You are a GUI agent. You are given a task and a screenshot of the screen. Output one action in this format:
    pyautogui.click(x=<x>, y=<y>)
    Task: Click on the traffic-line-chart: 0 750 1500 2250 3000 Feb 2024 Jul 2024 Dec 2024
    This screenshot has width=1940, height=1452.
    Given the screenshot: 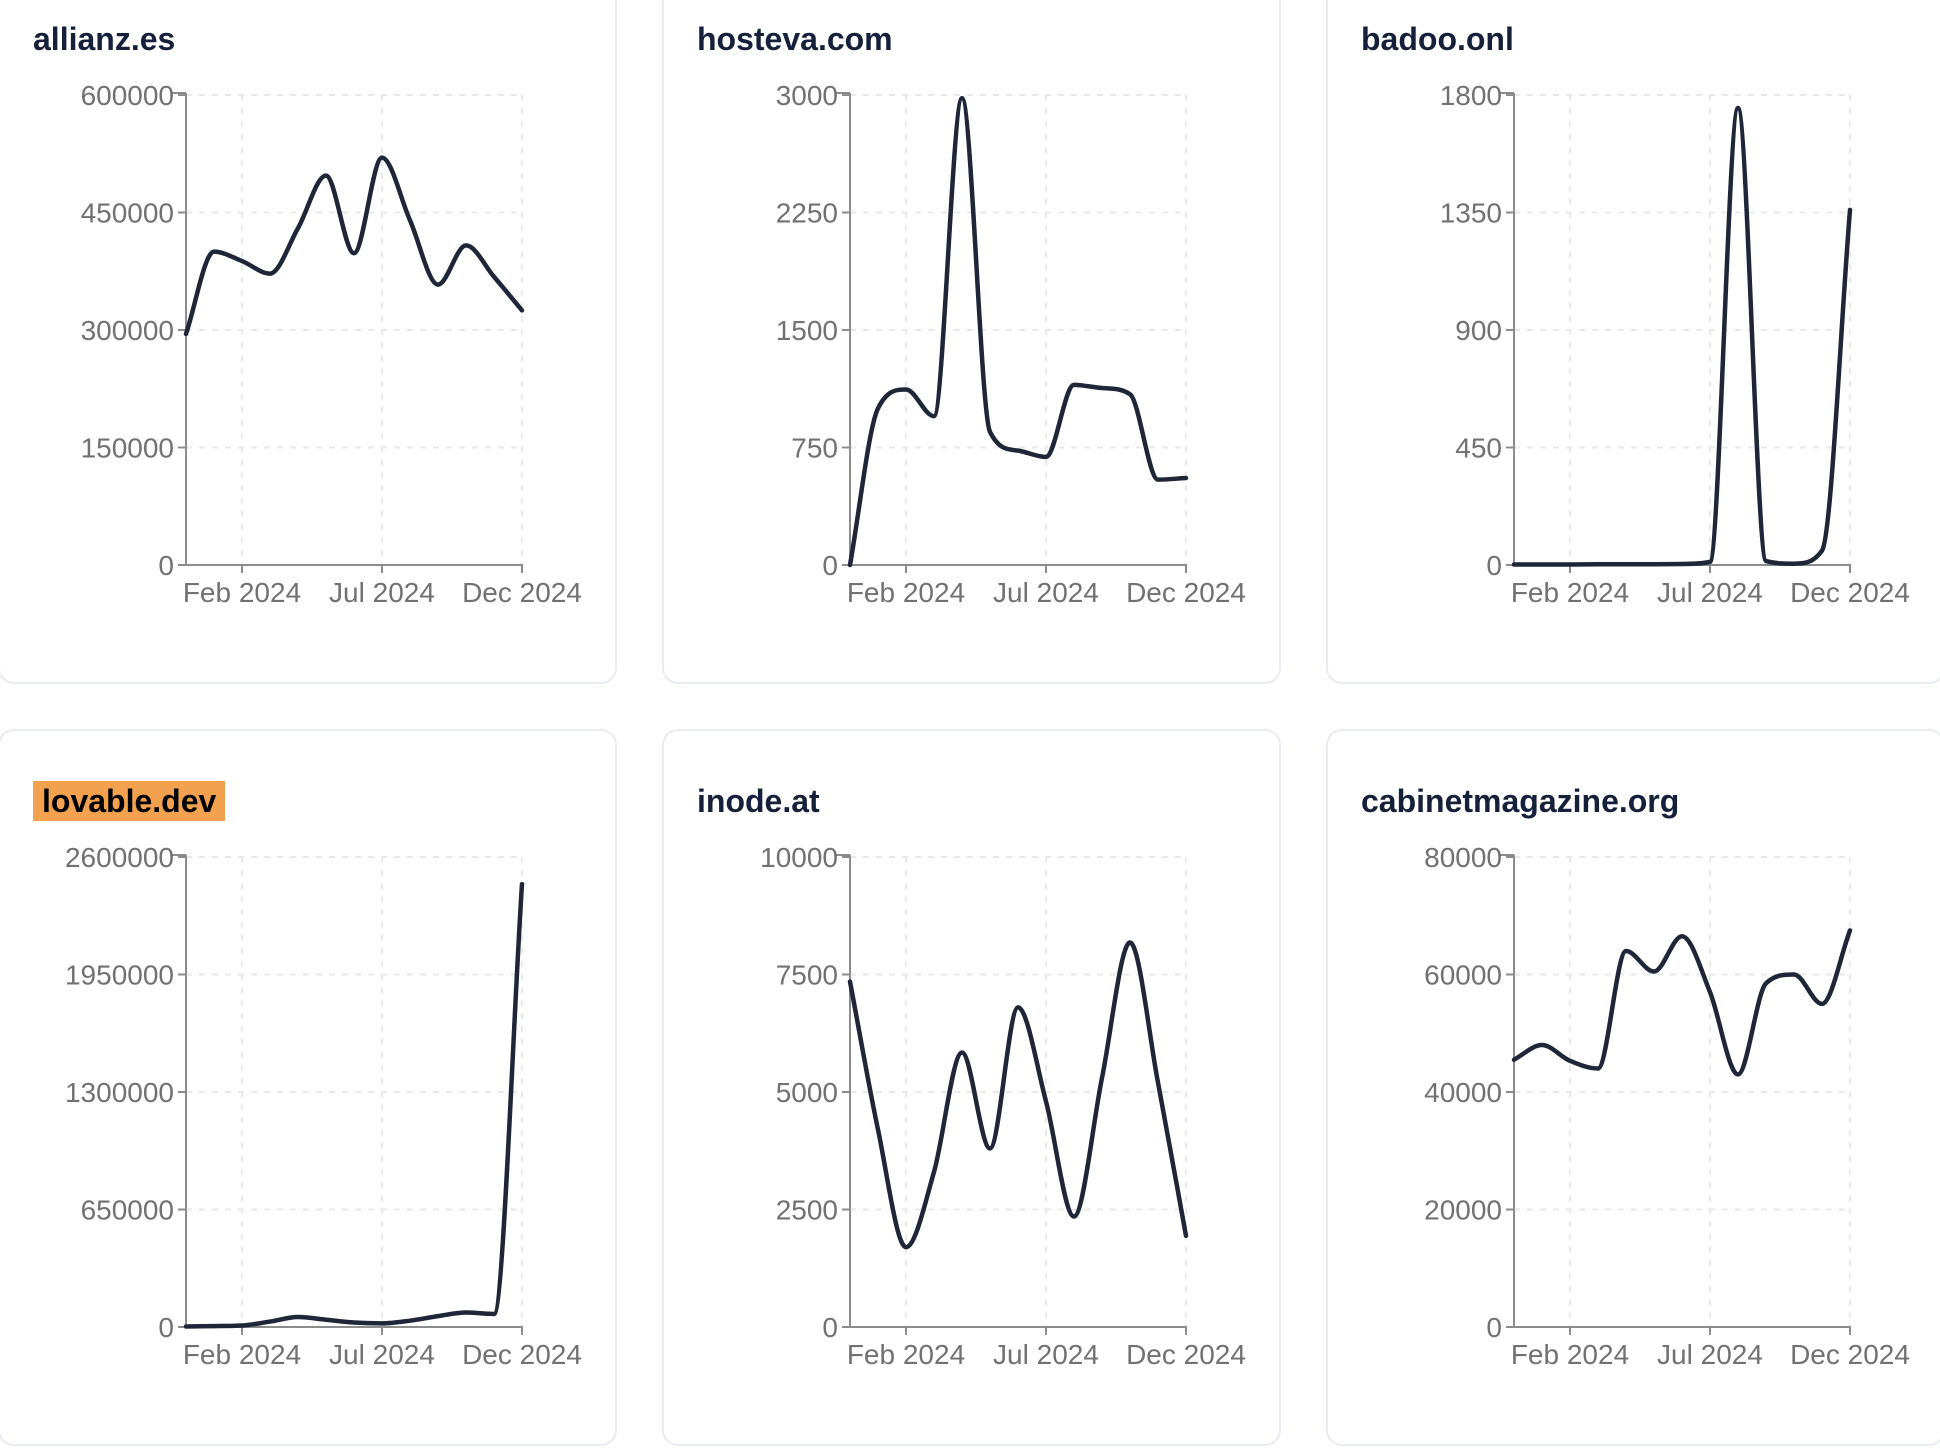 What is the action you would take?
    pyautogui.click(x=1011, y=344)
    